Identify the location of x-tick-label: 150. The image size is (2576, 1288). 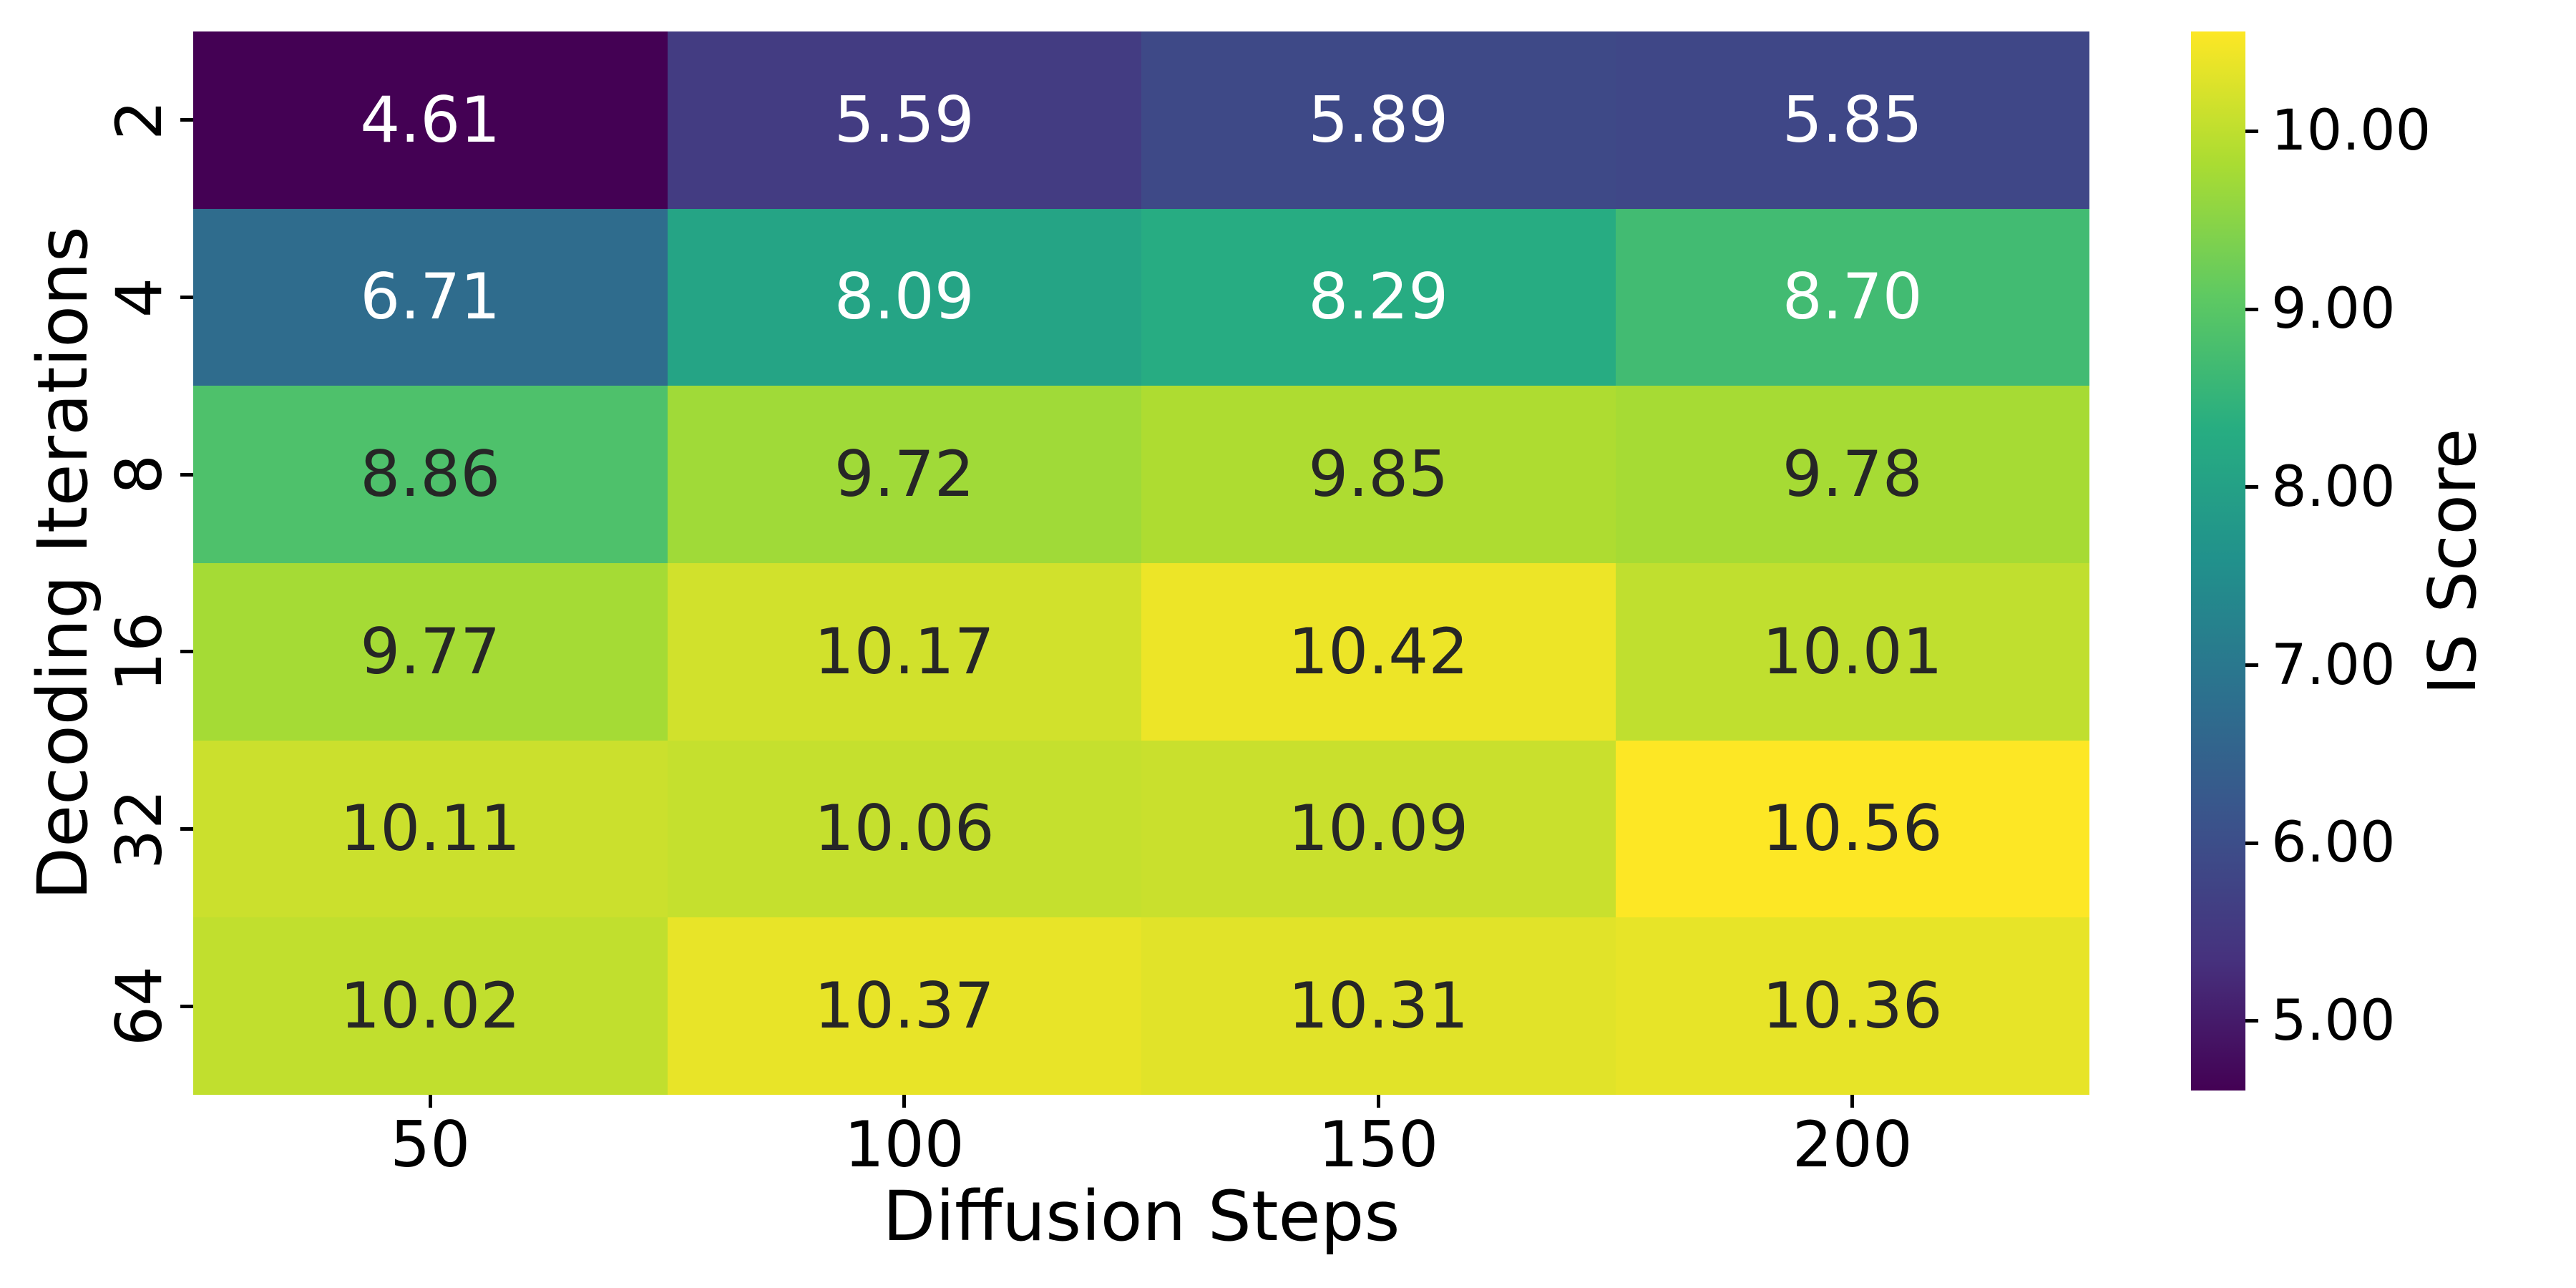
(1378, 1144).